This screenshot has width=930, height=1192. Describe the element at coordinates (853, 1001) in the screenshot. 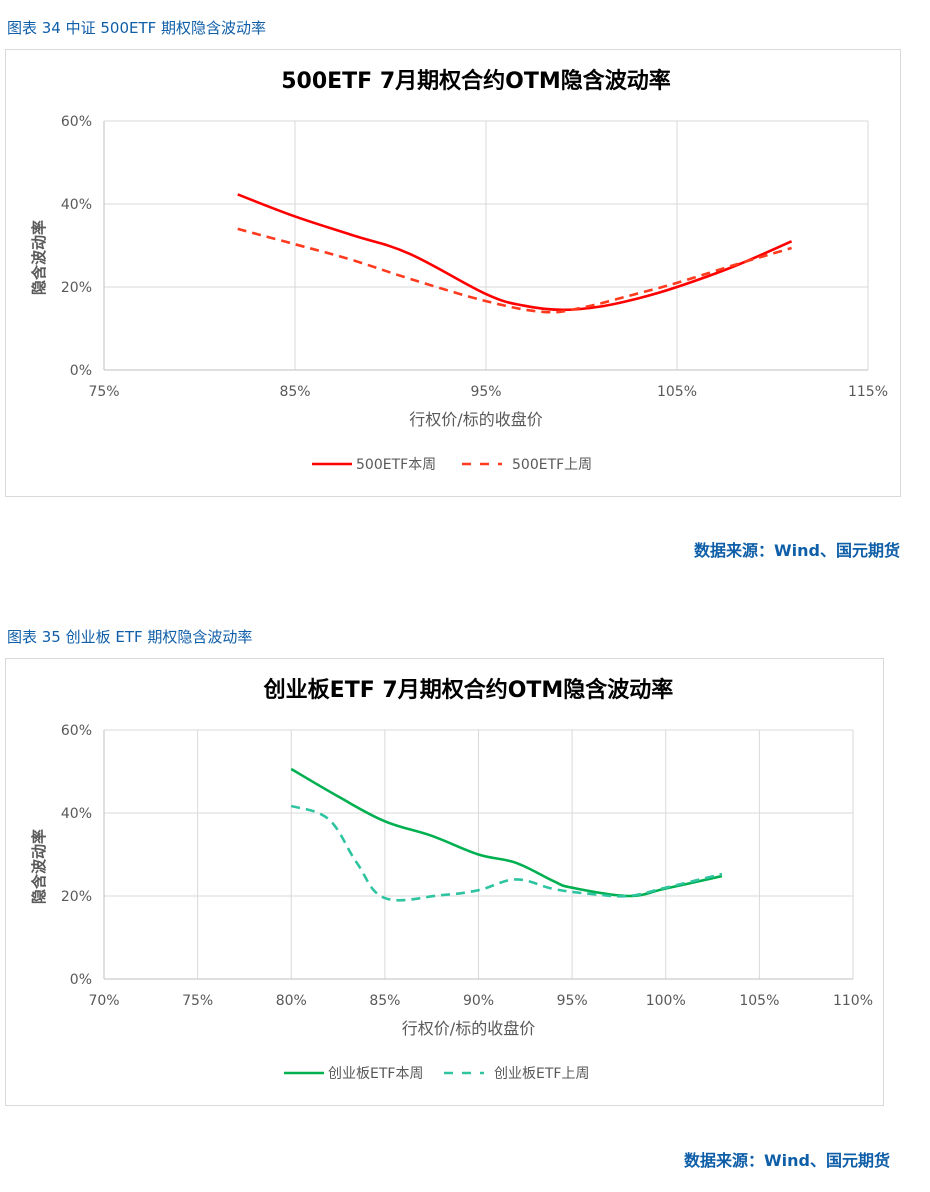

I see `x-tick-label: 110%` at that location.